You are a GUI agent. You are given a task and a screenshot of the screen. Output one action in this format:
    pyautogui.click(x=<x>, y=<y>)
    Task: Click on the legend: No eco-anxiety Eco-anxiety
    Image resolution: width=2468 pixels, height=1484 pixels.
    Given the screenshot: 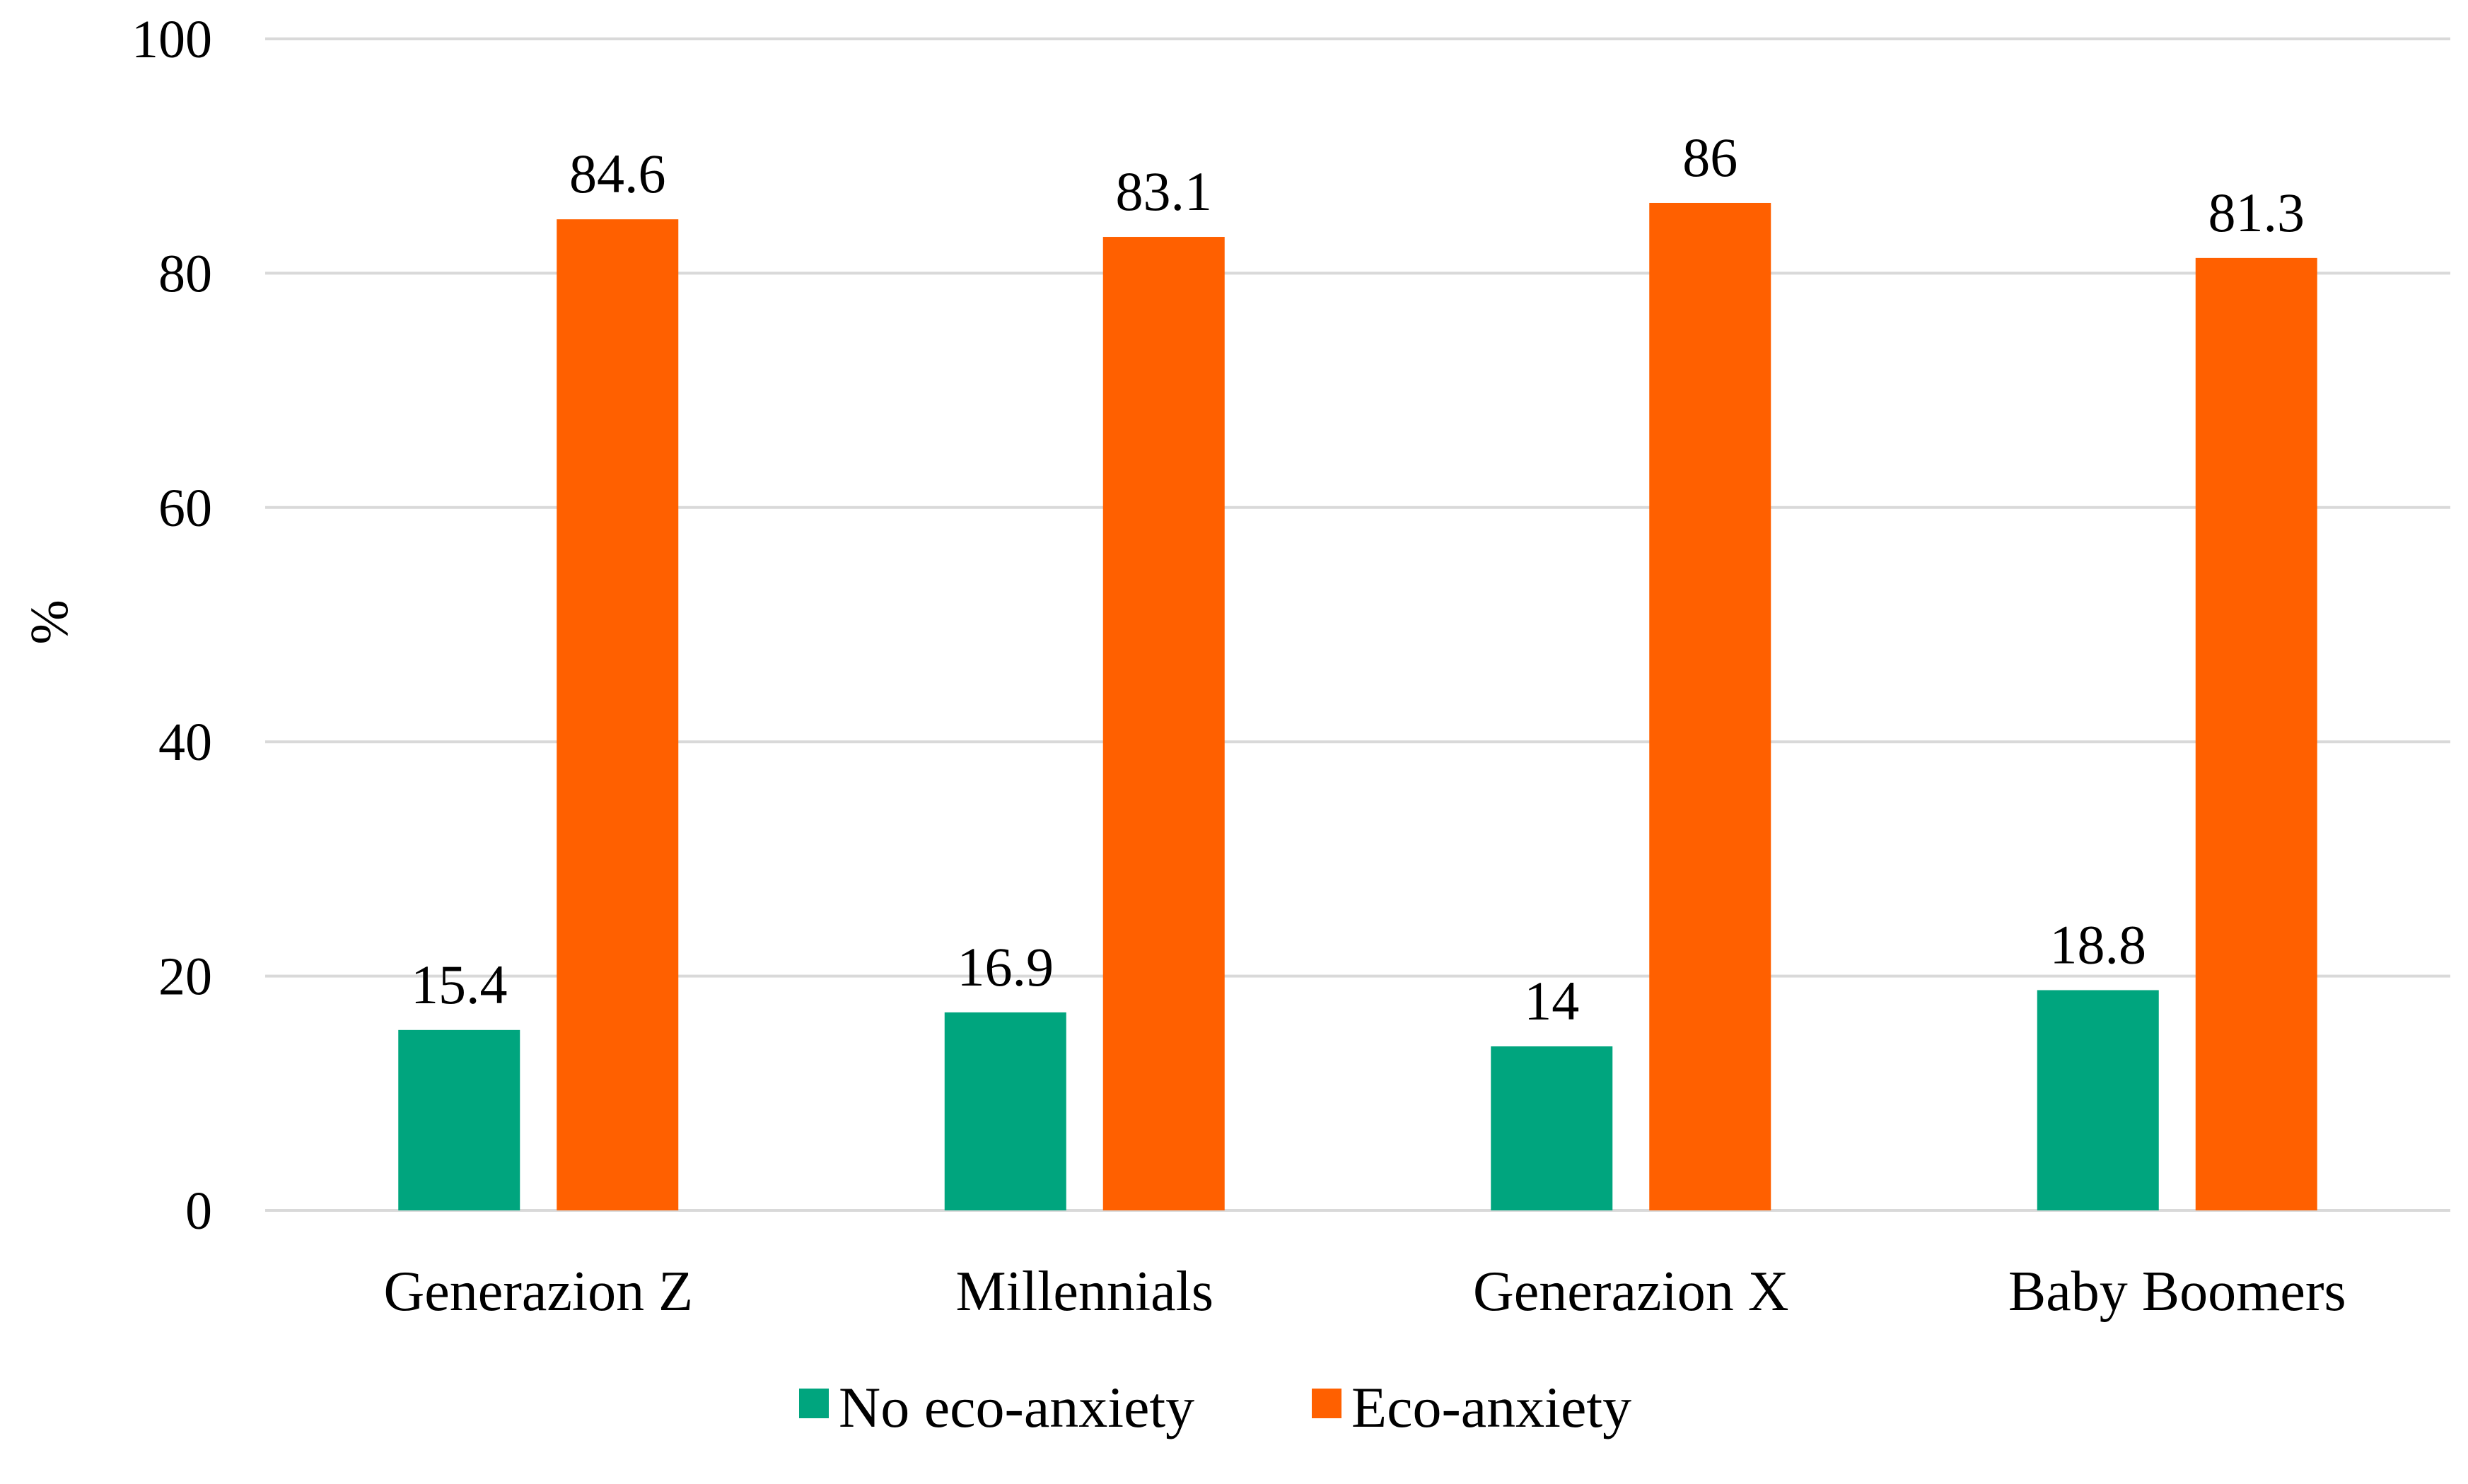 What is the action you would take?
    pyautogui.click(x=1215, y=1407)
    